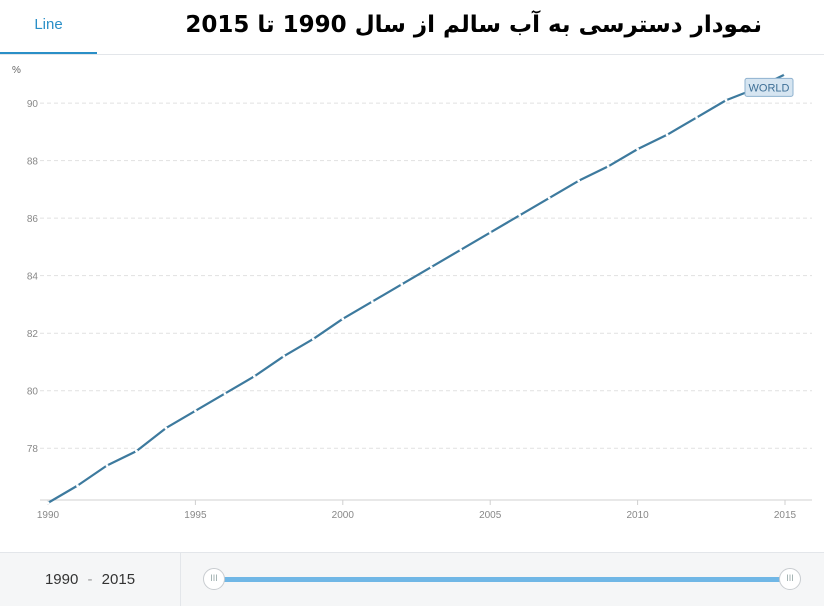 The width and height of the screenshot is (824, 606). What do you see at coordinates (33, 334) in the screenshot?
I see `y-tick-label: 82` at bounding box center [33, 334].